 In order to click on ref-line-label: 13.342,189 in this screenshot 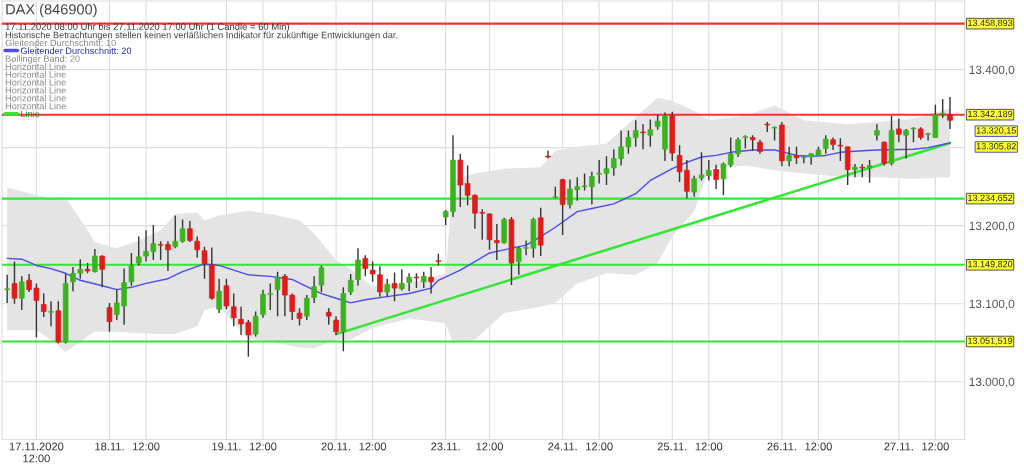, I will do `click(990, 114)`.